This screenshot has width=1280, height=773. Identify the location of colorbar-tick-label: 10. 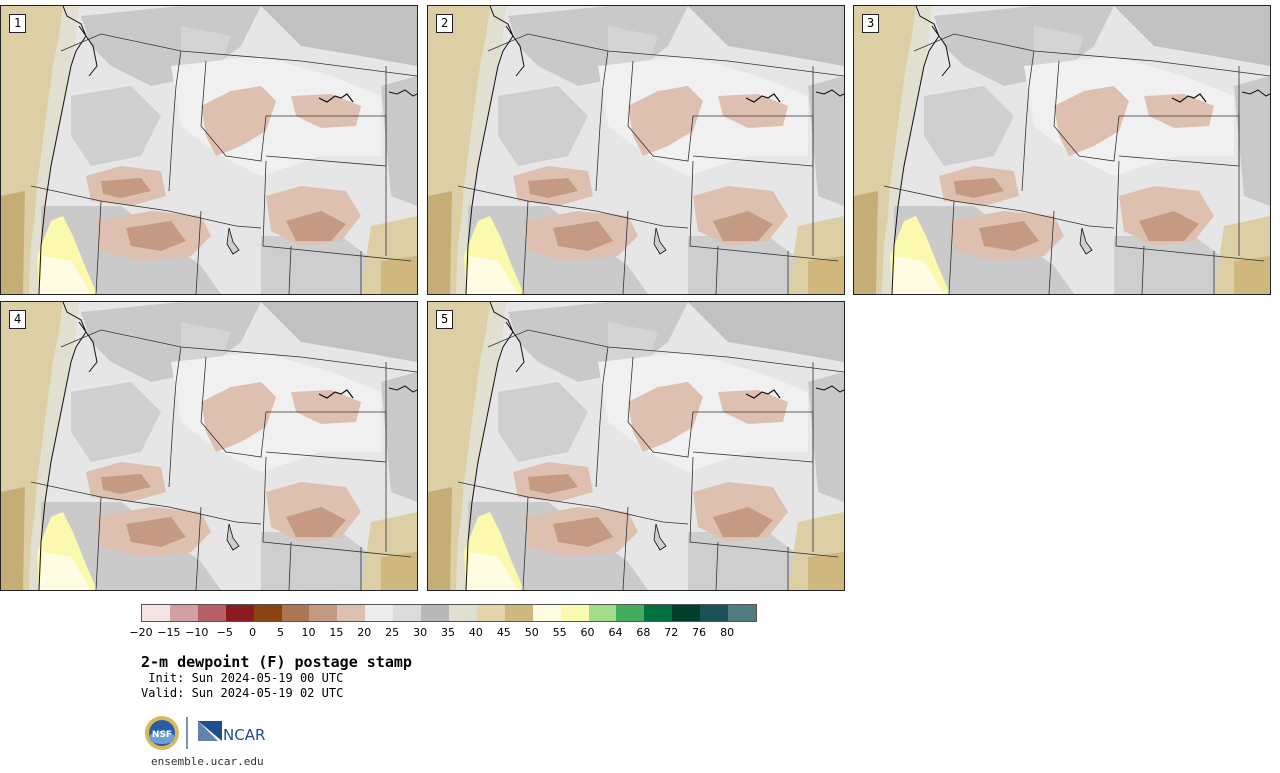
(308, 632).